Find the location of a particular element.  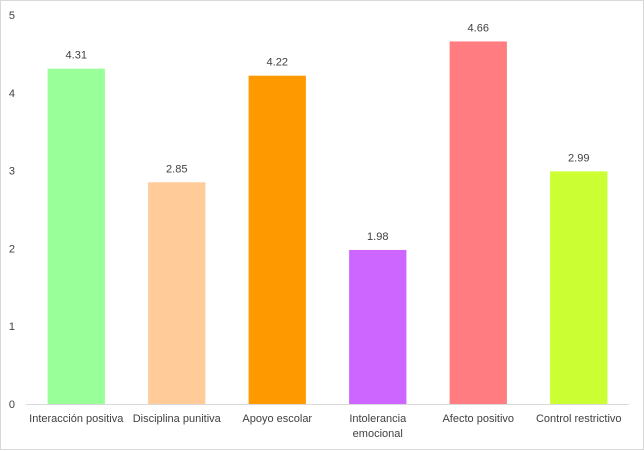

y-tick-label: 0 is located at coordinates (12, 405).